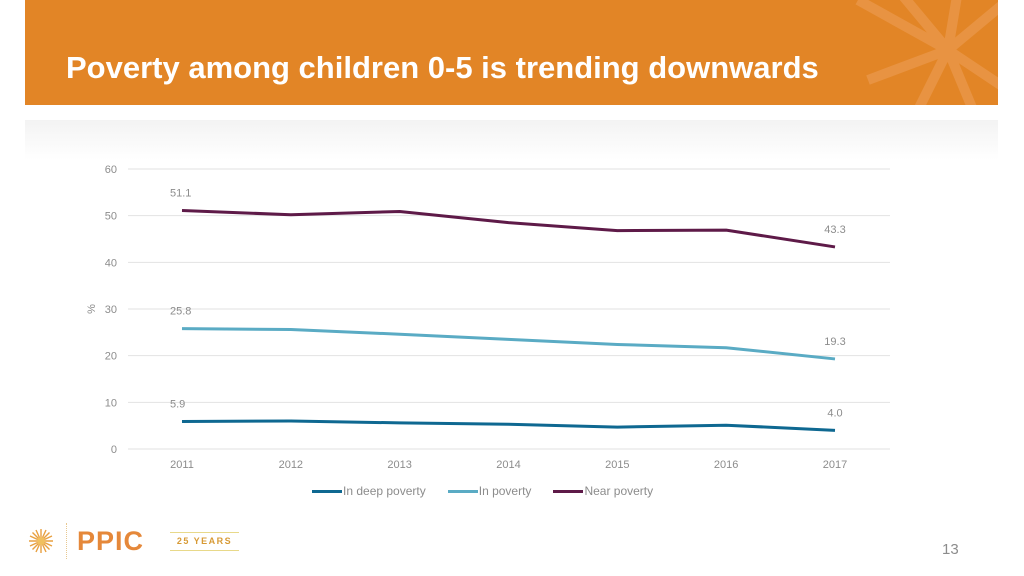 The width and height of the screenshot is (1024, 576). I want to click on y-tick-label: 60, so click(111, 170).